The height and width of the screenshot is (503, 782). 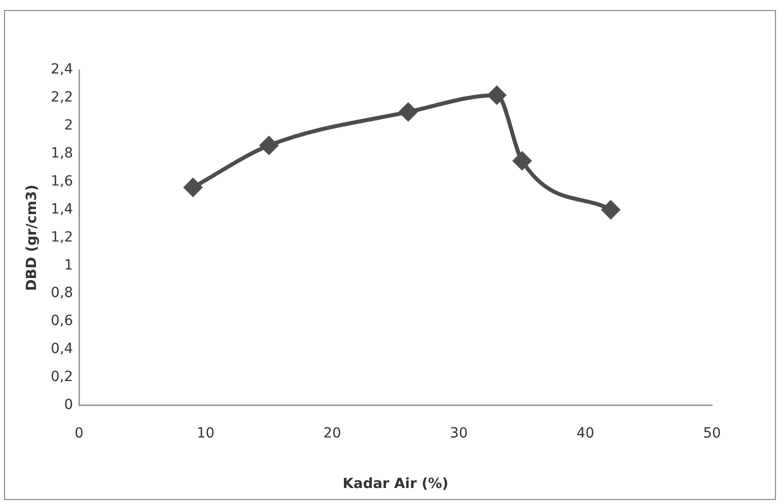 What do you see at coordinates (62, 209) in the screenshot?
I see `y-tick-label: 1,4` at bounding box center [62, 209].